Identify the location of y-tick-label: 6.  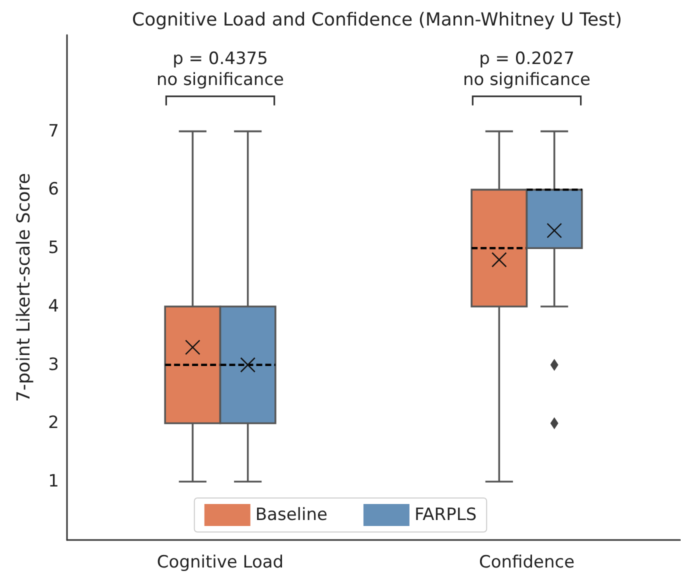
(53, 190).